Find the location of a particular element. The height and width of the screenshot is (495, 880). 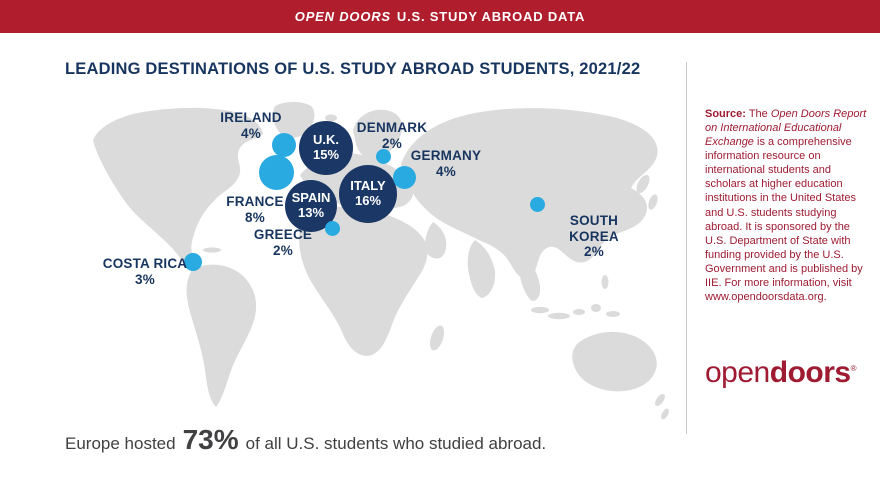

bubble-costa-rica is located at coordinates (193, 262).